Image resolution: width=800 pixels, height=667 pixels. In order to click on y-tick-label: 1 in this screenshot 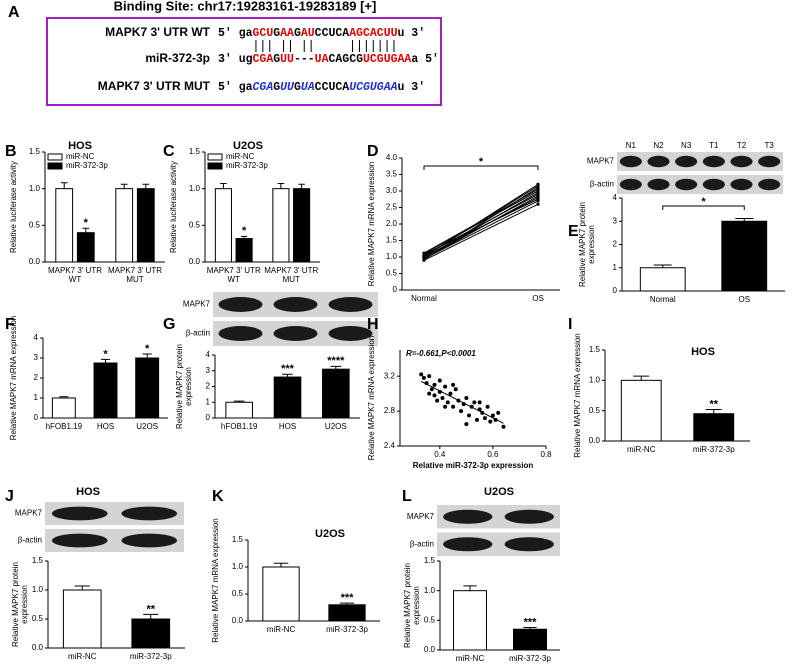, I will do `click(36, 397)`.